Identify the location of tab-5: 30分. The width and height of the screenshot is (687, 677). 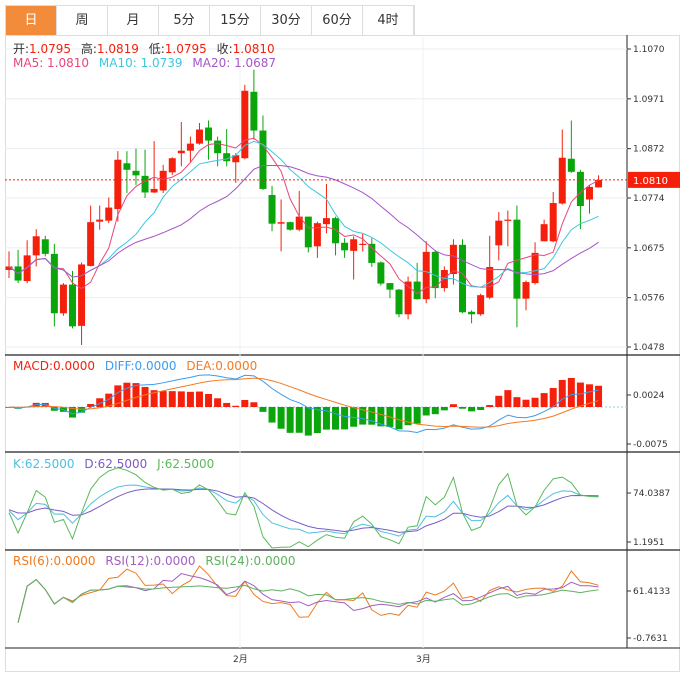
(286, 21).